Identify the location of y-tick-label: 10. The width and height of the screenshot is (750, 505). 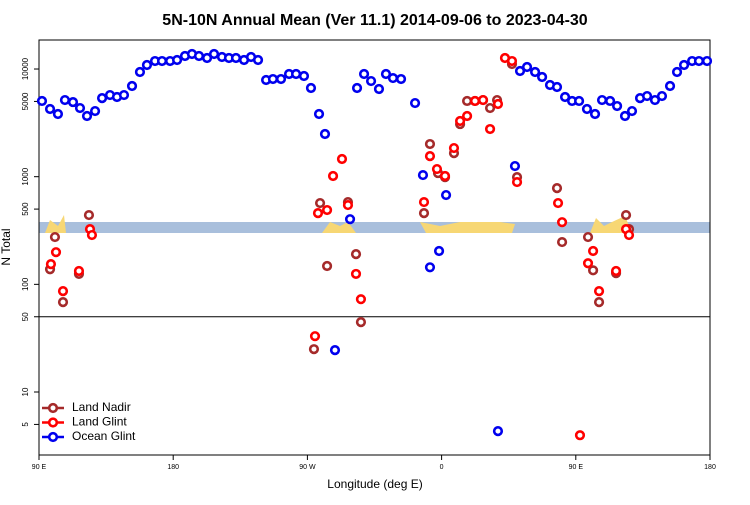
(25, 391).